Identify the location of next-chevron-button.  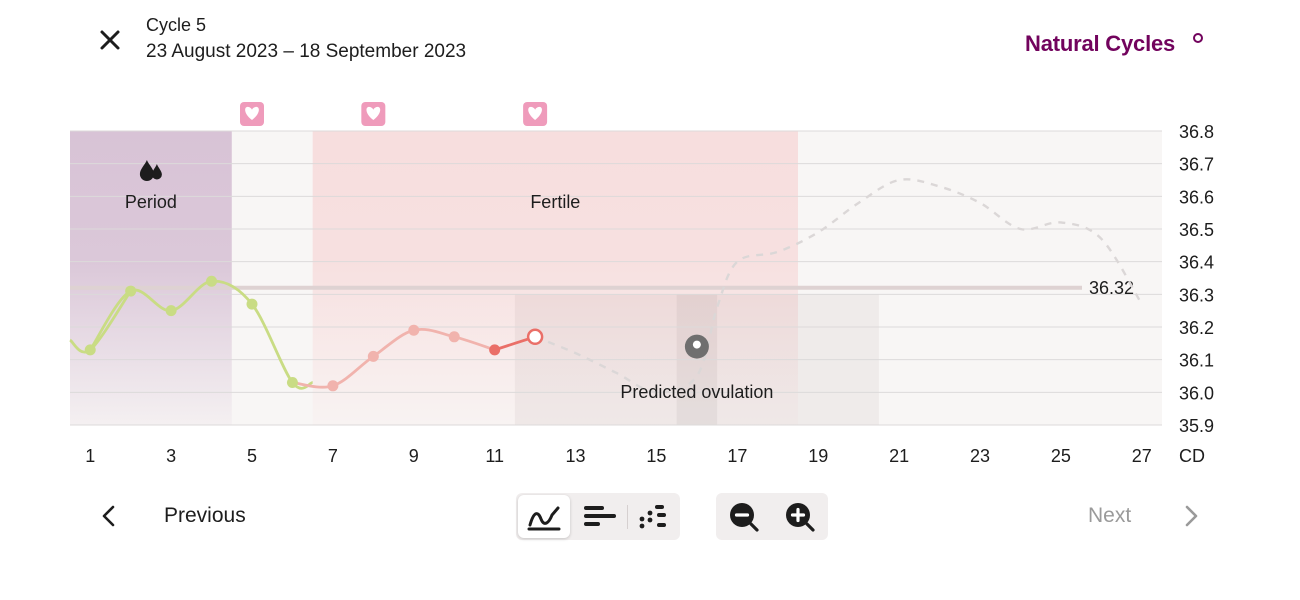
(1191, 516).